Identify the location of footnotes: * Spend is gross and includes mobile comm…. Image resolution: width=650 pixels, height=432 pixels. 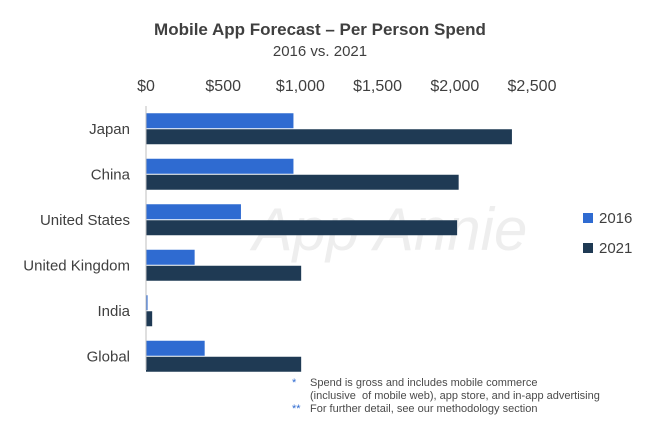
(446, 396).